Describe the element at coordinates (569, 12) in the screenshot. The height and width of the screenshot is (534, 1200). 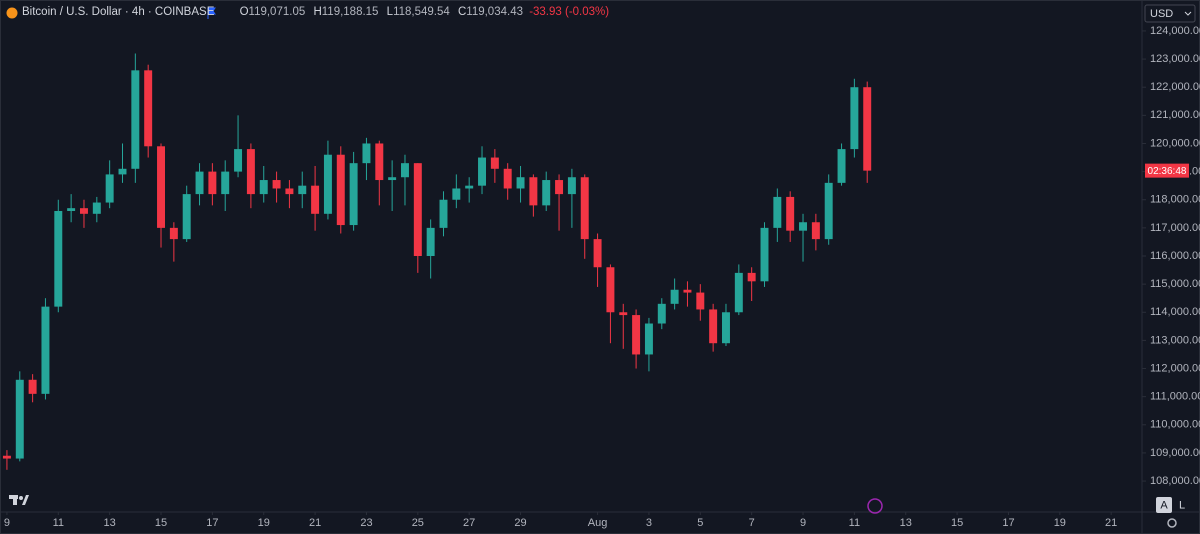
I see `change: -33.93 (-0.03%)` at that location.